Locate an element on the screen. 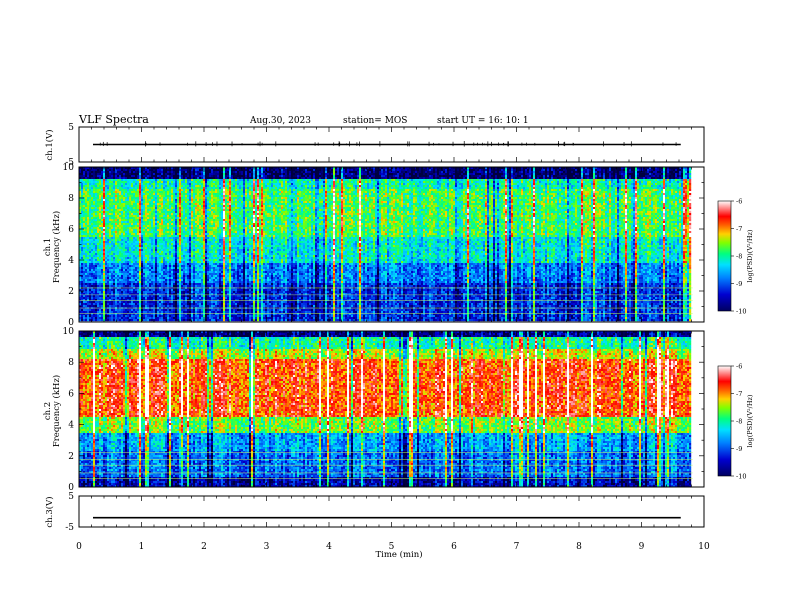 This screenshot has width=792, height=612. time-xlabel: Time (min) is located at coordinates (398, 554).